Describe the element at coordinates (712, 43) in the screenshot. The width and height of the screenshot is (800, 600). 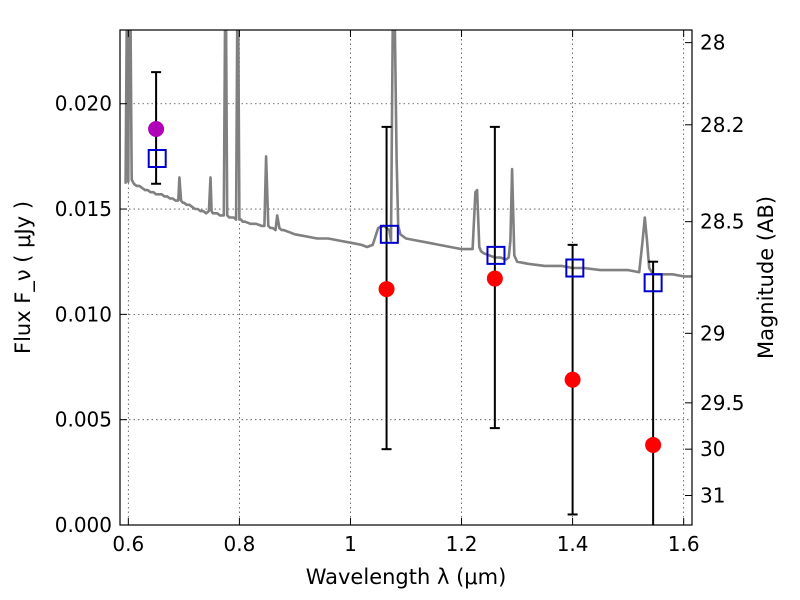
I see `right-tick-label: 28` at that location.